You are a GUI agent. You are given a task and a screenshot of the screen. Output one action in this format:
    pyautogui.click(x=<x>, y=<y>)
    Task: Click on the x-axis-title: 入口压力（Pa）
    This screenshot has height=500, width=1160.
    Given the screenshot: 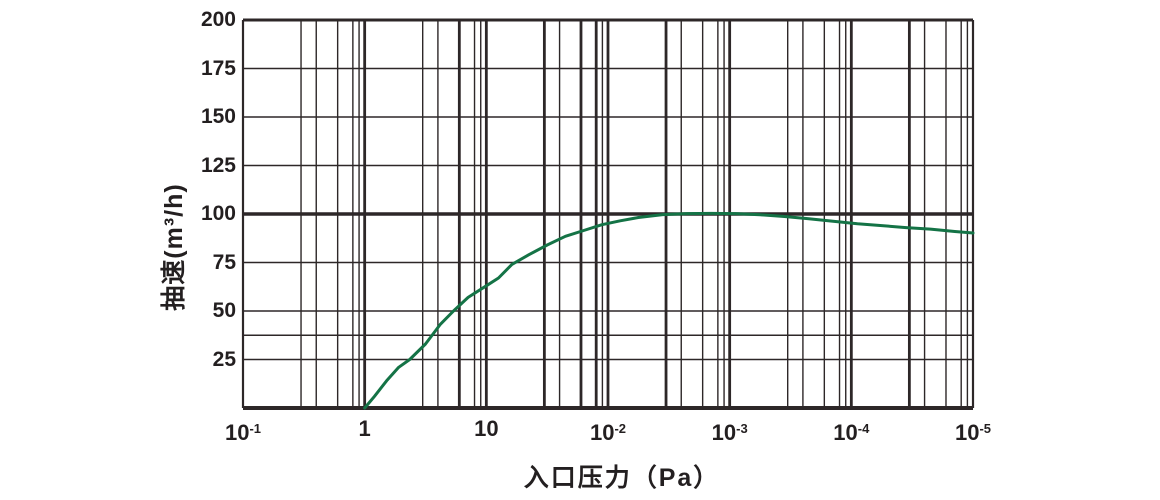 What is the action you would take?
    pyautogui.click(x=622, y=478)
    